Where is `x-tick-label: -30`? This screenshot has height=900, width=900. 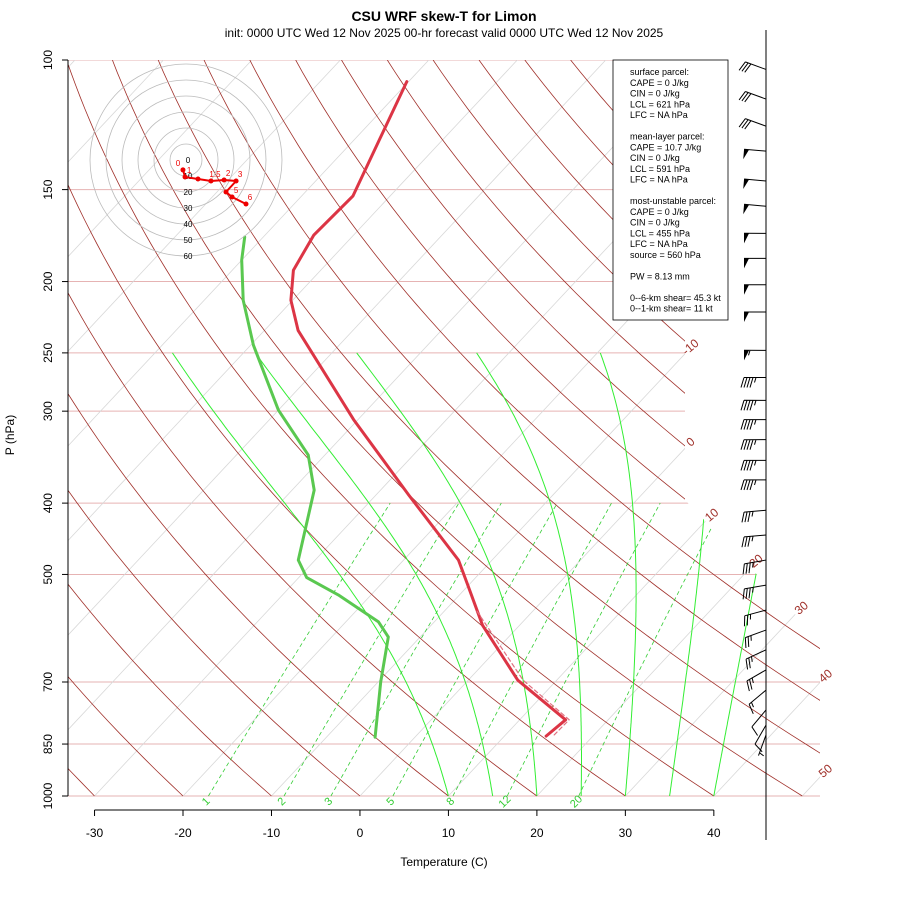
x-tick-label: -30 is located at coordinates (95, 833).